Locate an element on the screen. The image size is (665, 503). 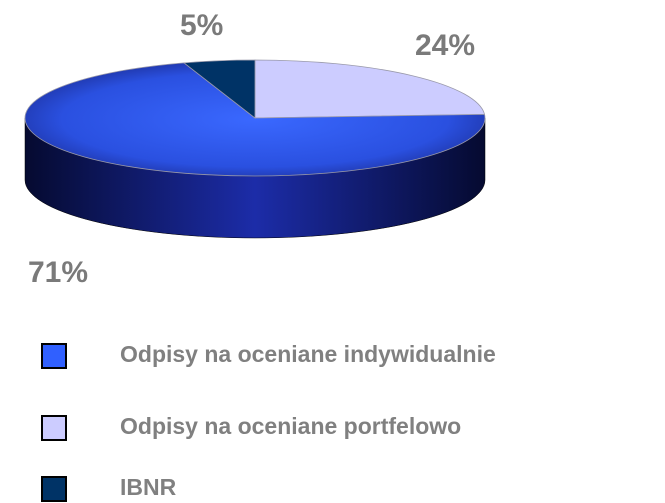
data-label: 24% is located at coordinates (445, 45).